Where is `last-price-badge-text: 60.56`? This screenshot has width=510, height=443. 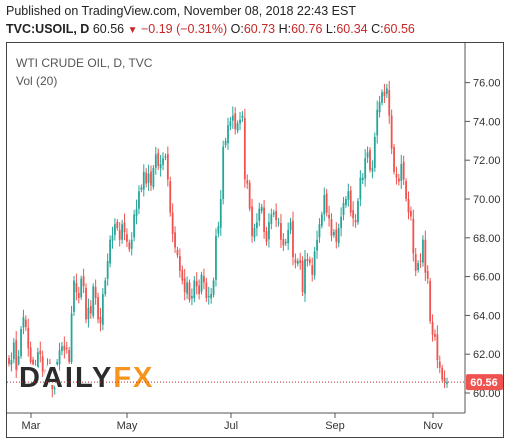 last-price-badge-text: 60.56 is located at coordinates (484, 383).